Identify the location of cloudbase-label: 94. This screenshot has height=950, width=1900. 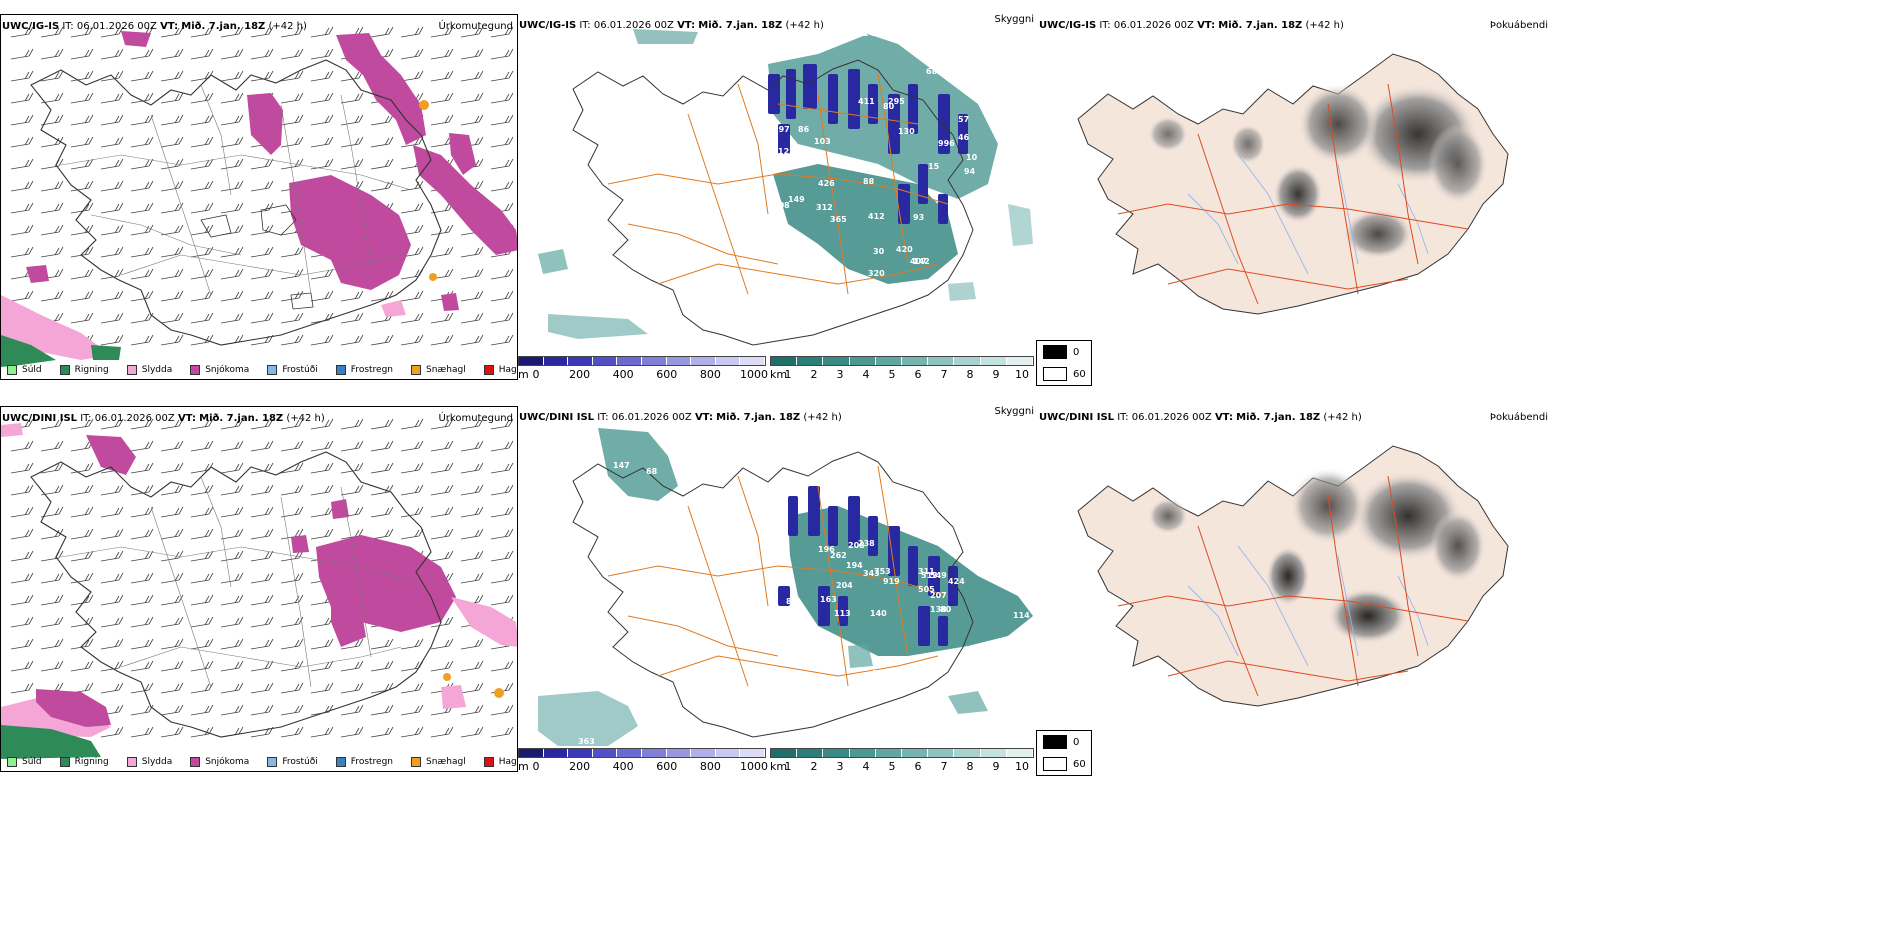
(970, 171).